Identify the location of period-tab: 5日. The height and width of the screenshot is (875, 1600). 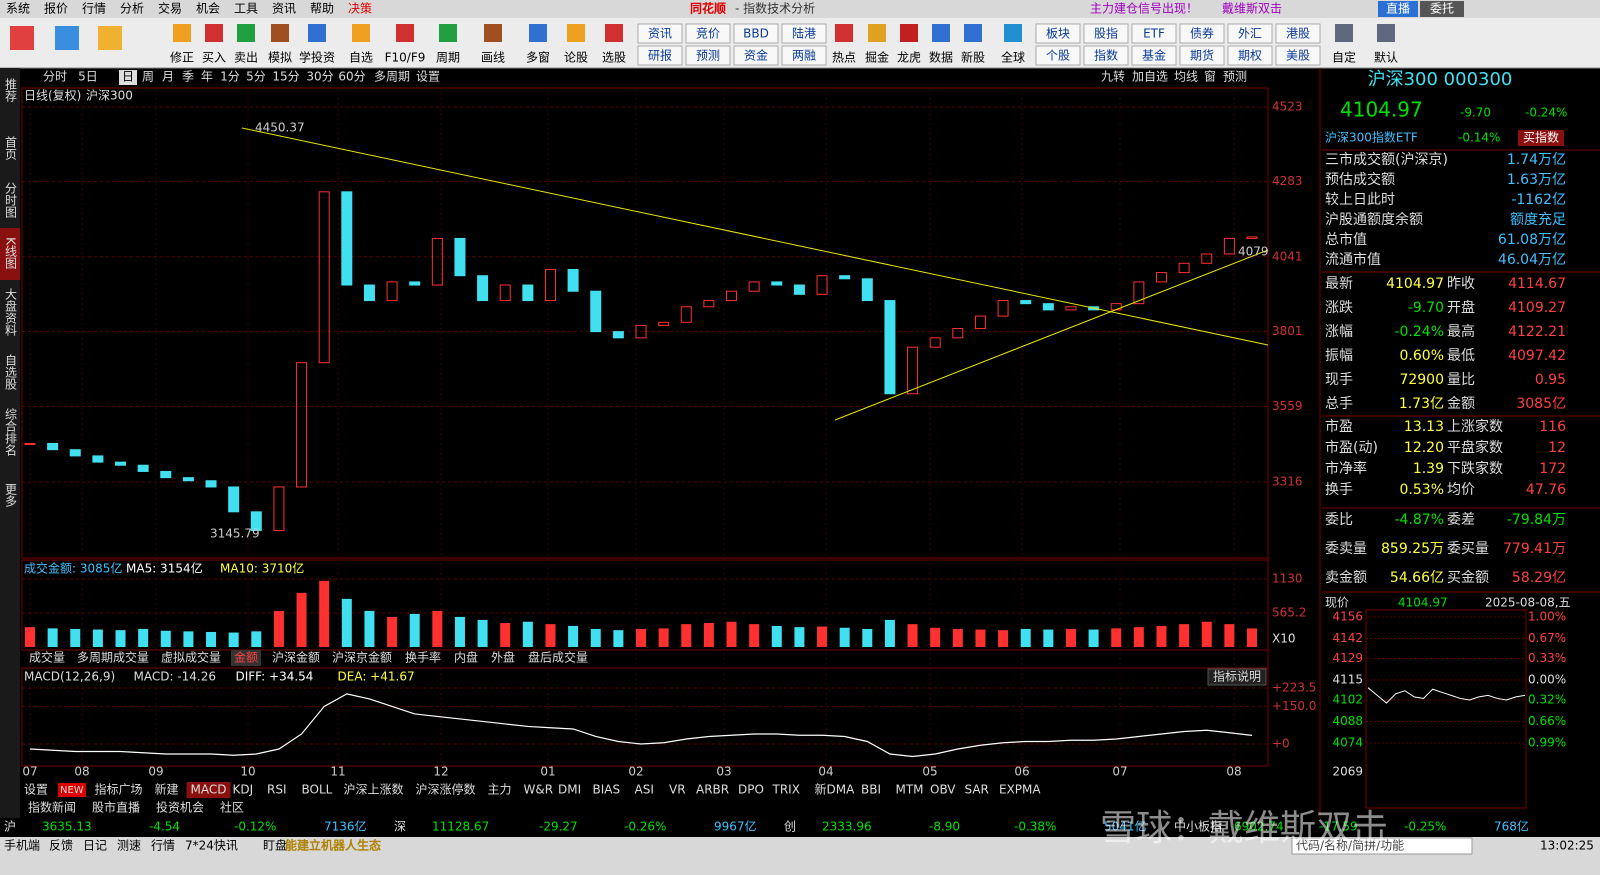
(88, 77).